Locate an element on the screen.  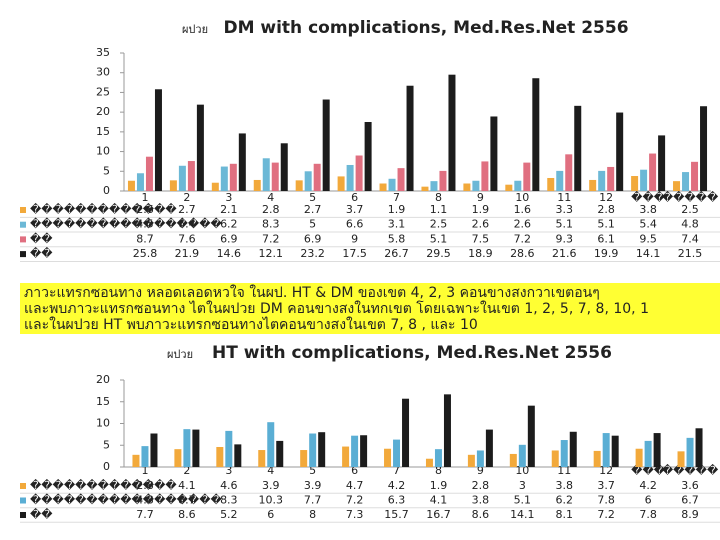
table-value: 6.9 is located at coordinates (229, 238).